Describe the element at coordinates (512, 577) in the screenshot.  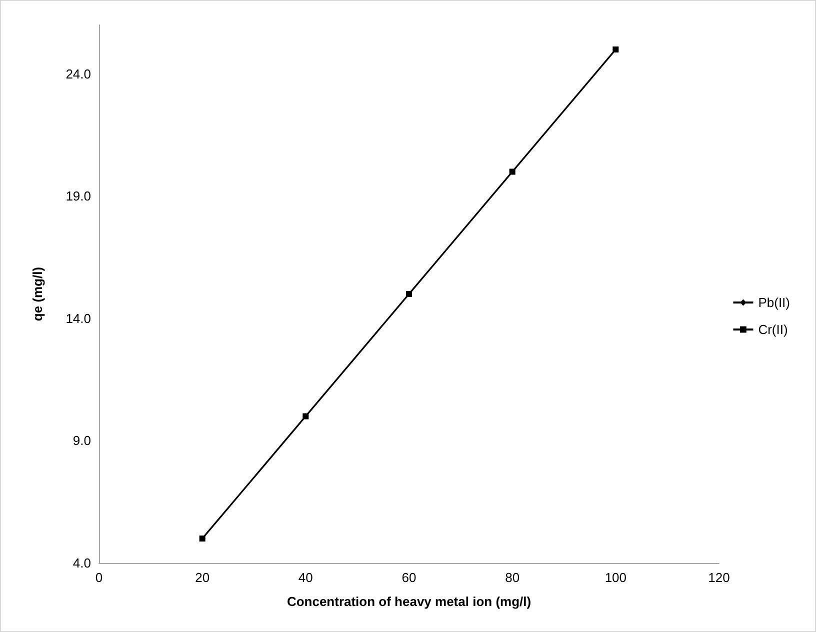
I see `x-tick-label: 80` at that location.